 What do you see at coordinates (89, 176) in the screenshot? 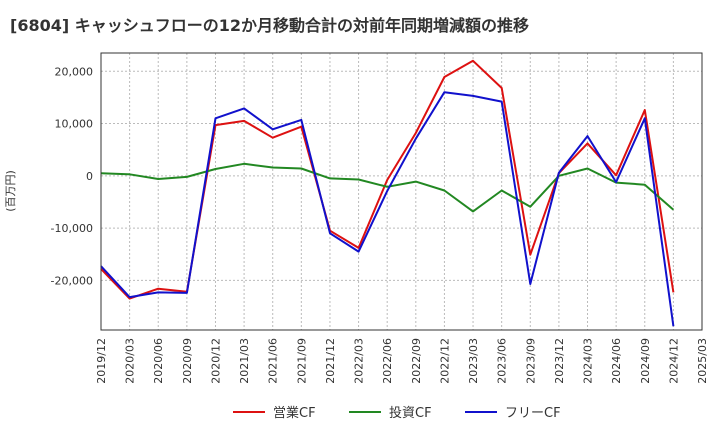
I see `y-tick-label: 0` at bounding box center [89, 176].